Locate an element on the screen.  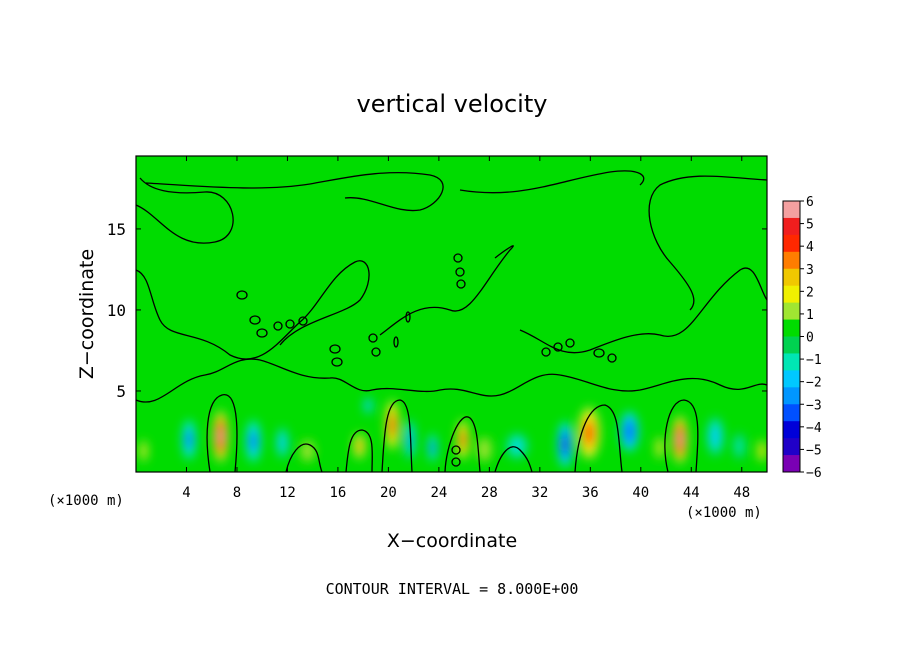
colorbar-tick-label: −5 is located at coordinates (814, 450).